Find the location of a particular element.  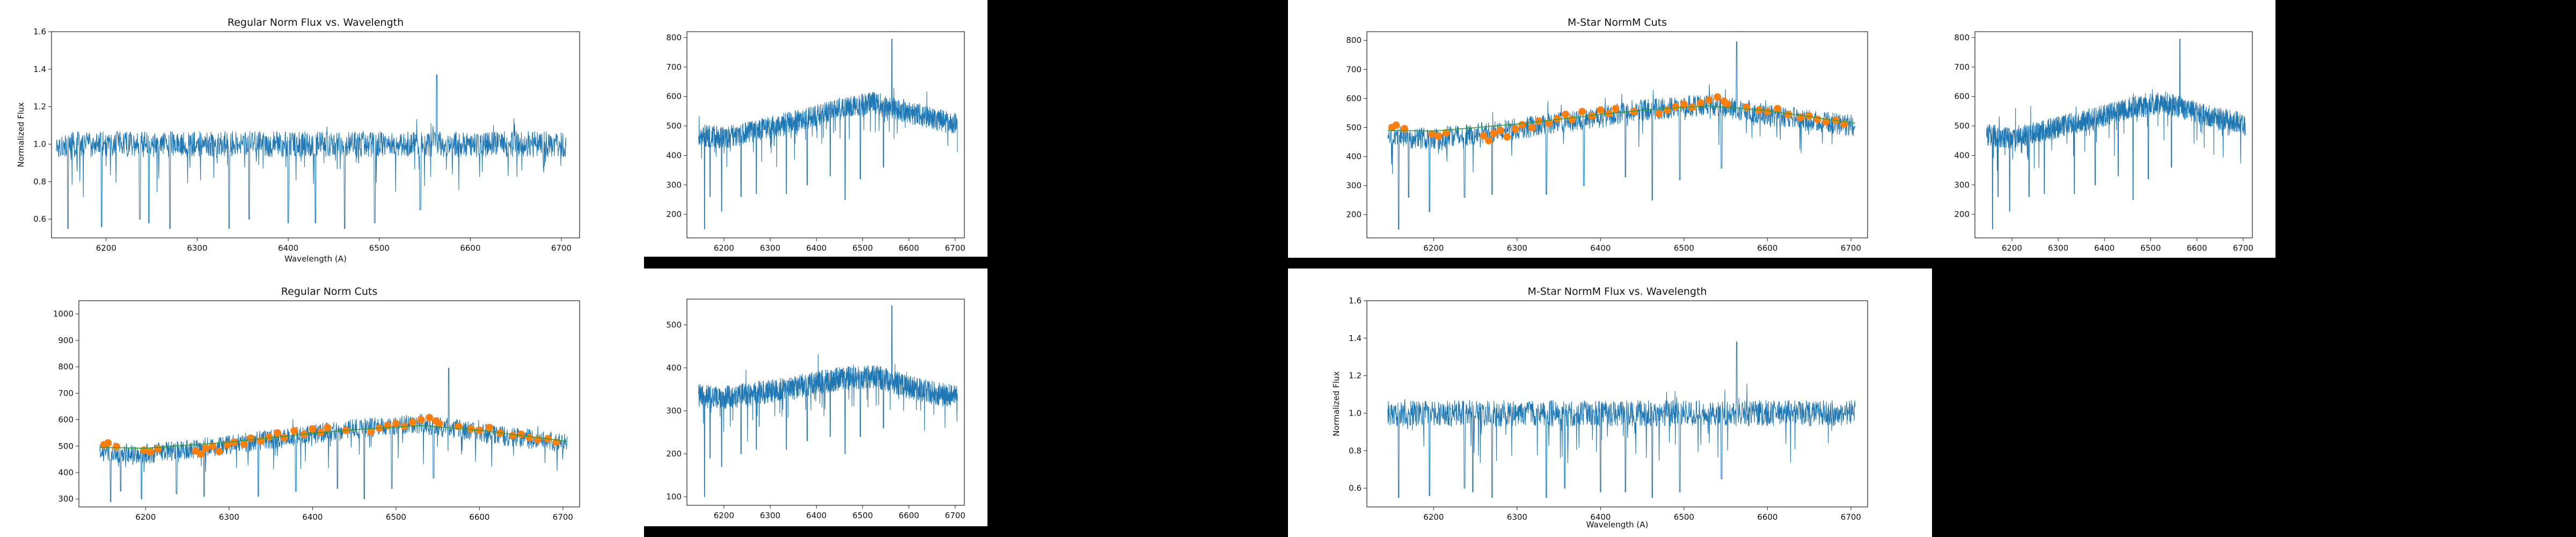

chart-title: M-Star NormM Flux vs. Wavelength is located at coordinates (1617, 291).